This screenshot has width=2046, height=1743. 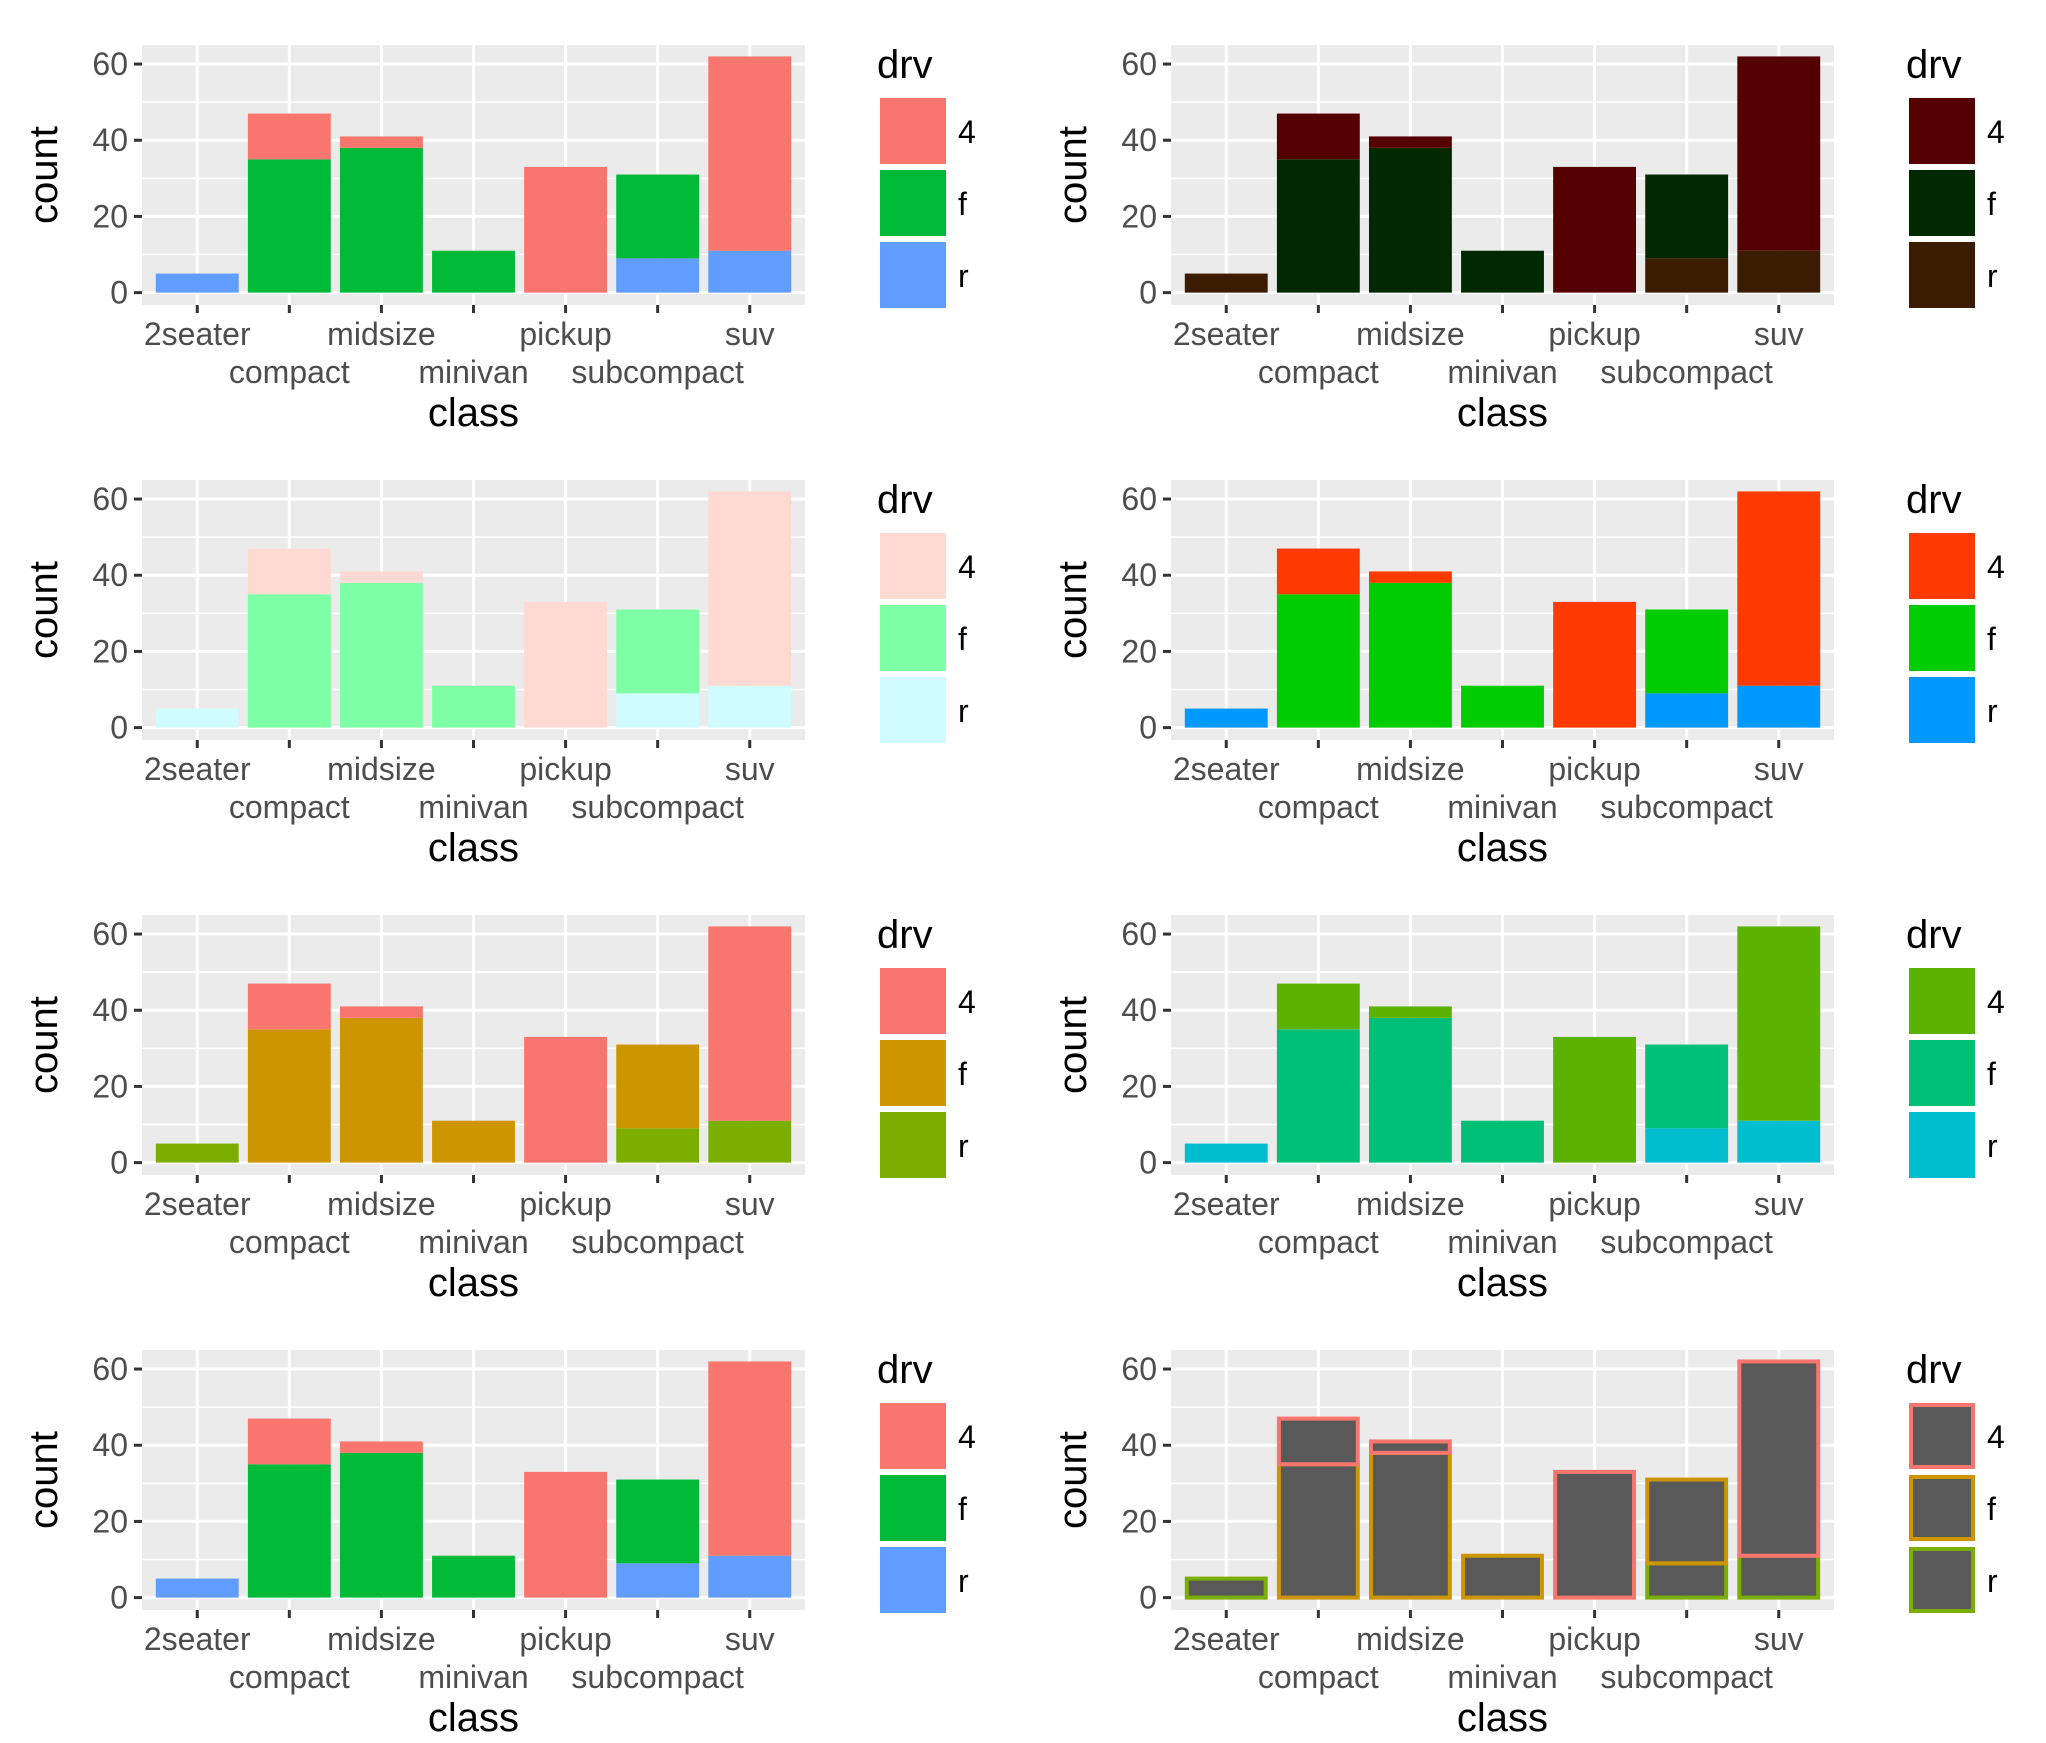 I want to click on y-tick-label: 60, so click(x=110, y=1369).